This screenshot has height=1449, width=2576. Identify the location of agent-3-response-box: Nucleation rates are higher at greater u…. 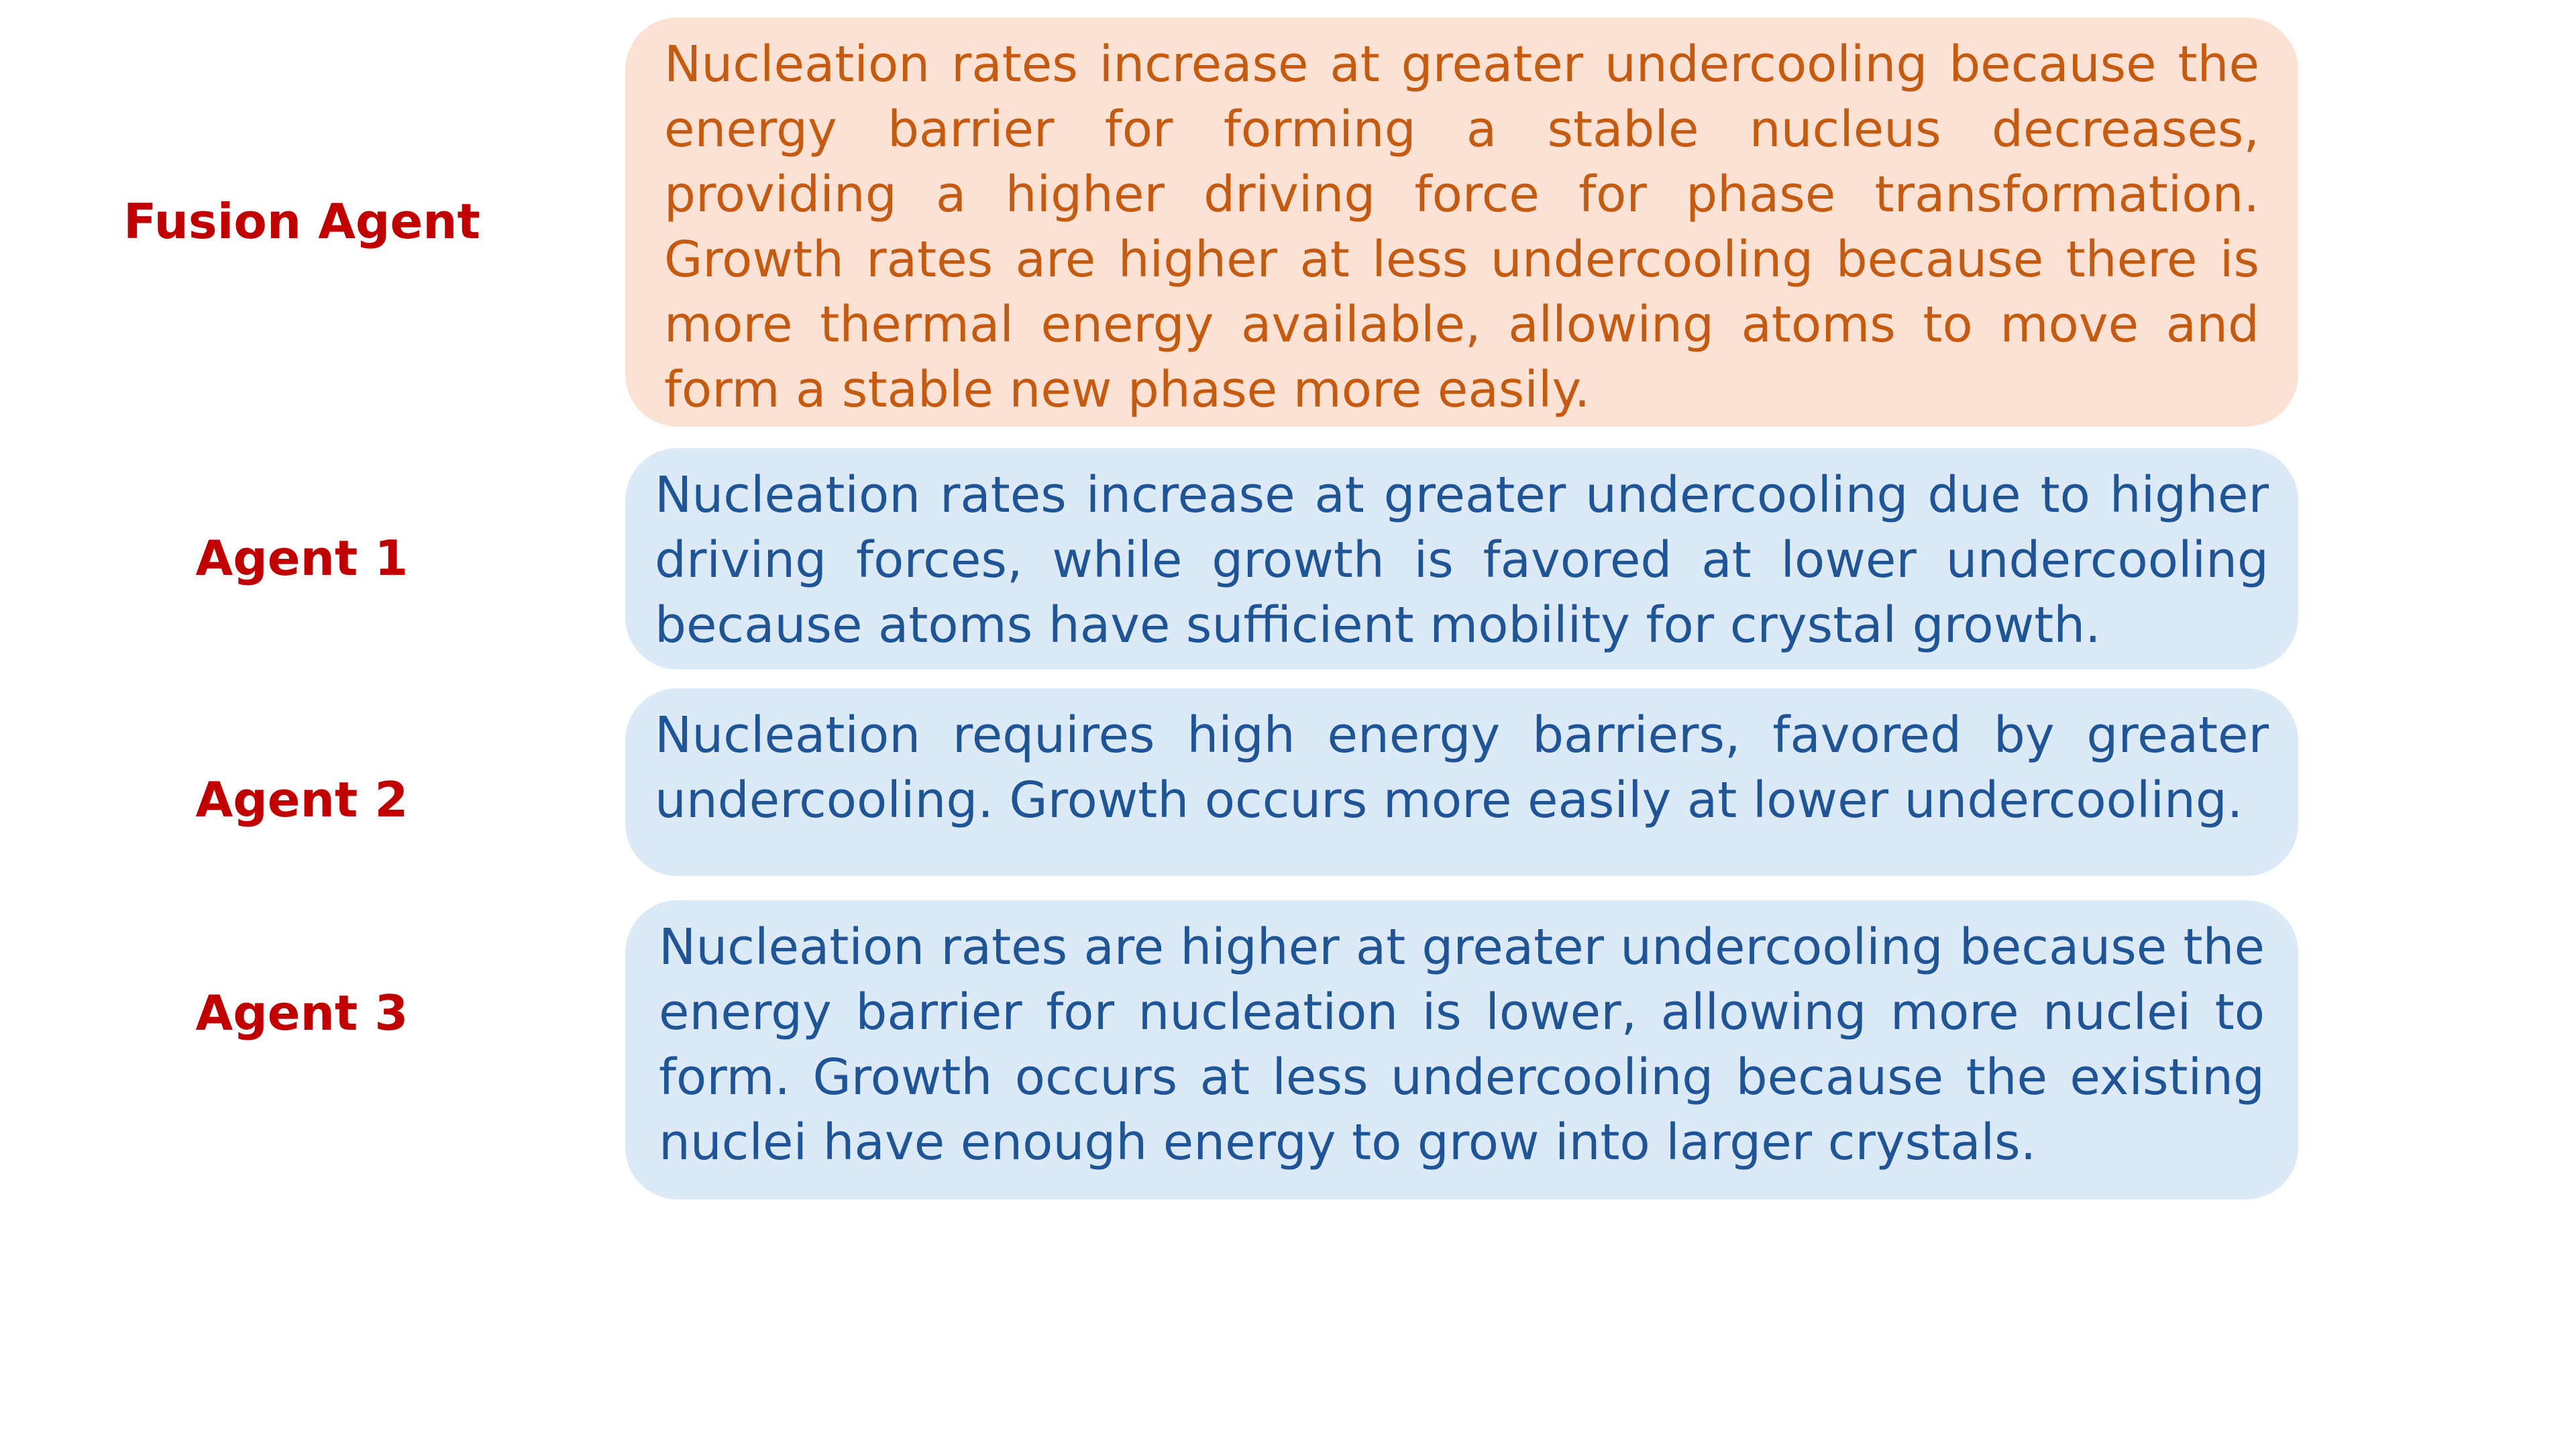
(1461, 1049).